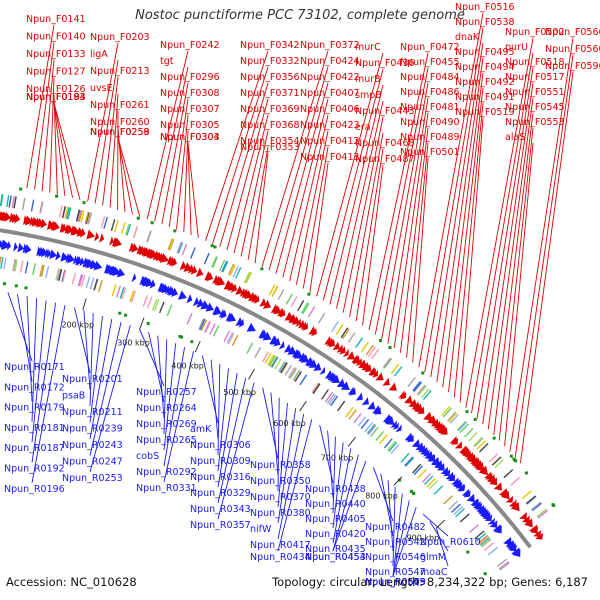  Describe the element at coordinates (535, 122) in the screenshot. I see `gene-label: Npun_F0553` at that location.